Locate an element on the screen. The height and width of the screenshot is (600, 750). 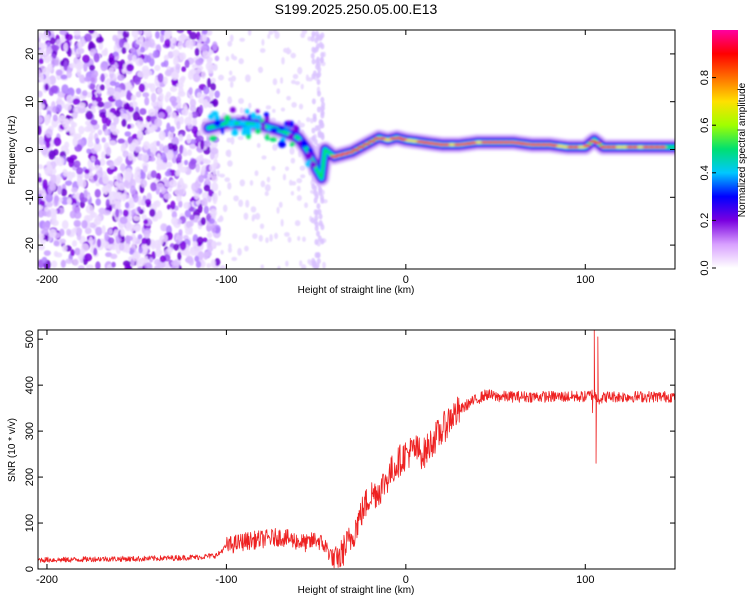
spectrogram-ridge-peak is located at coordinates (350, 152).